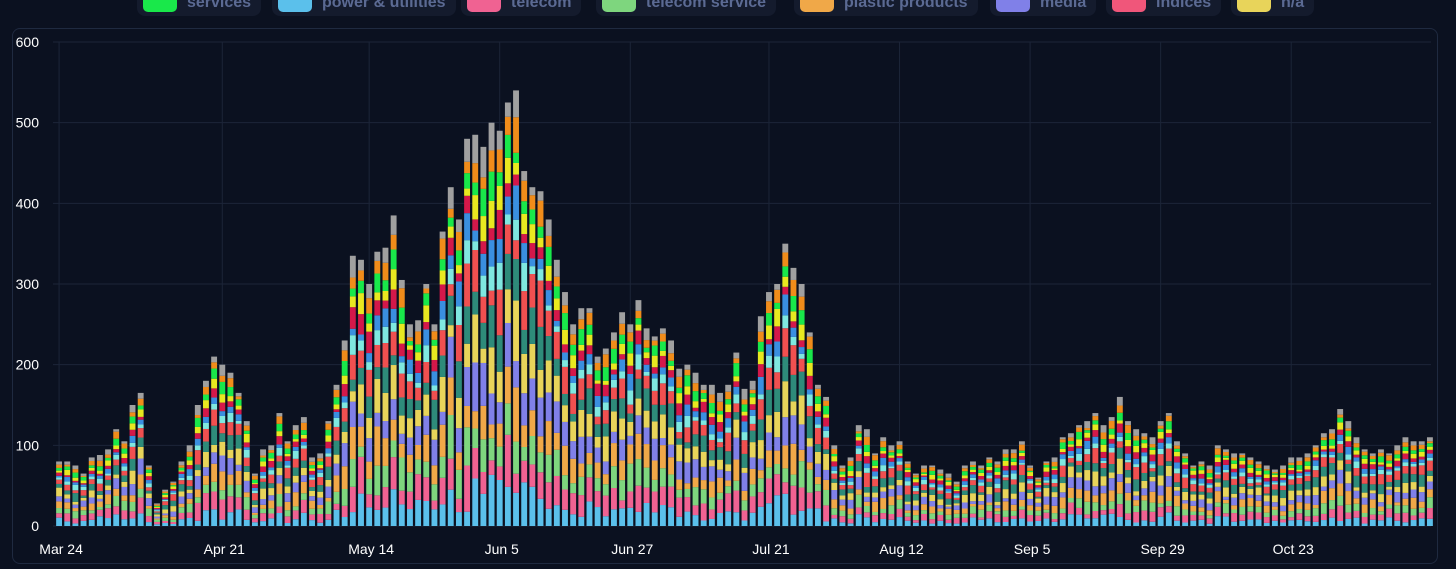 This screenshot has width=1456, height=569. Describe the element at coordinates (1043, 8) in the screenshot. I see `legend-item: media` at that location.